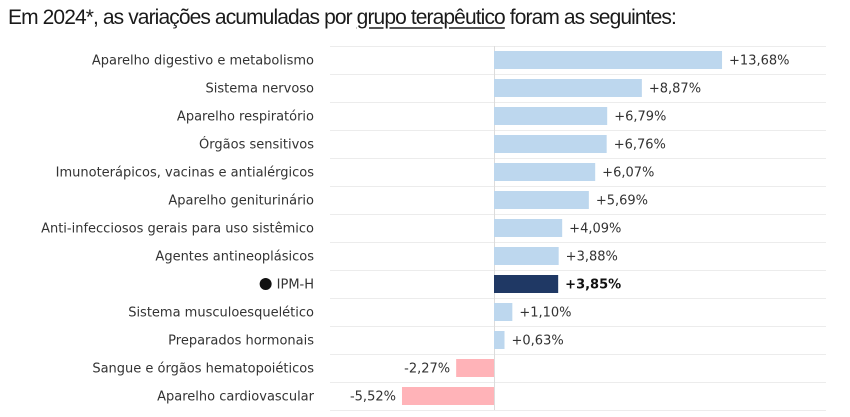 This screenshot has width=850, height=417. I want to click on category-label: Órgãos sensitivos, so click(256, 145).